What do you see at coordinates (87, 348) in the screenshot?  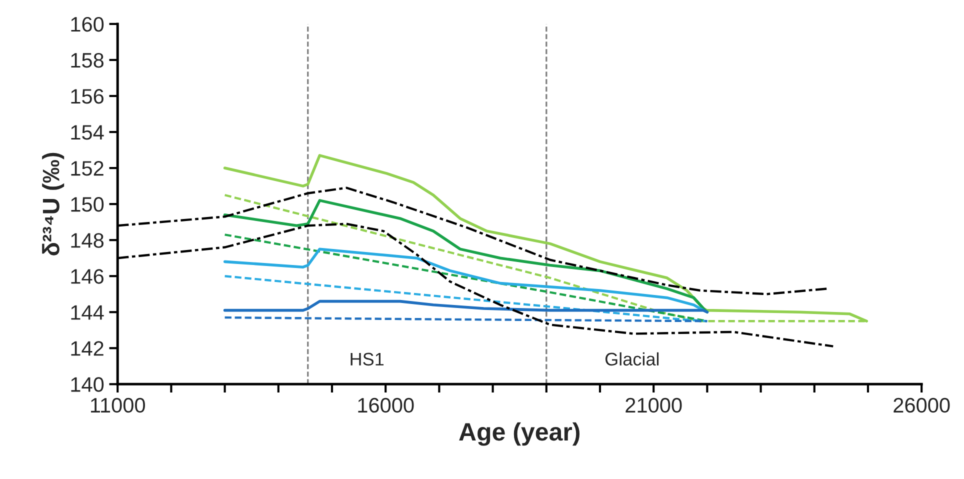 I see `y-tick-label: 142` at bounding box center [87, 348].